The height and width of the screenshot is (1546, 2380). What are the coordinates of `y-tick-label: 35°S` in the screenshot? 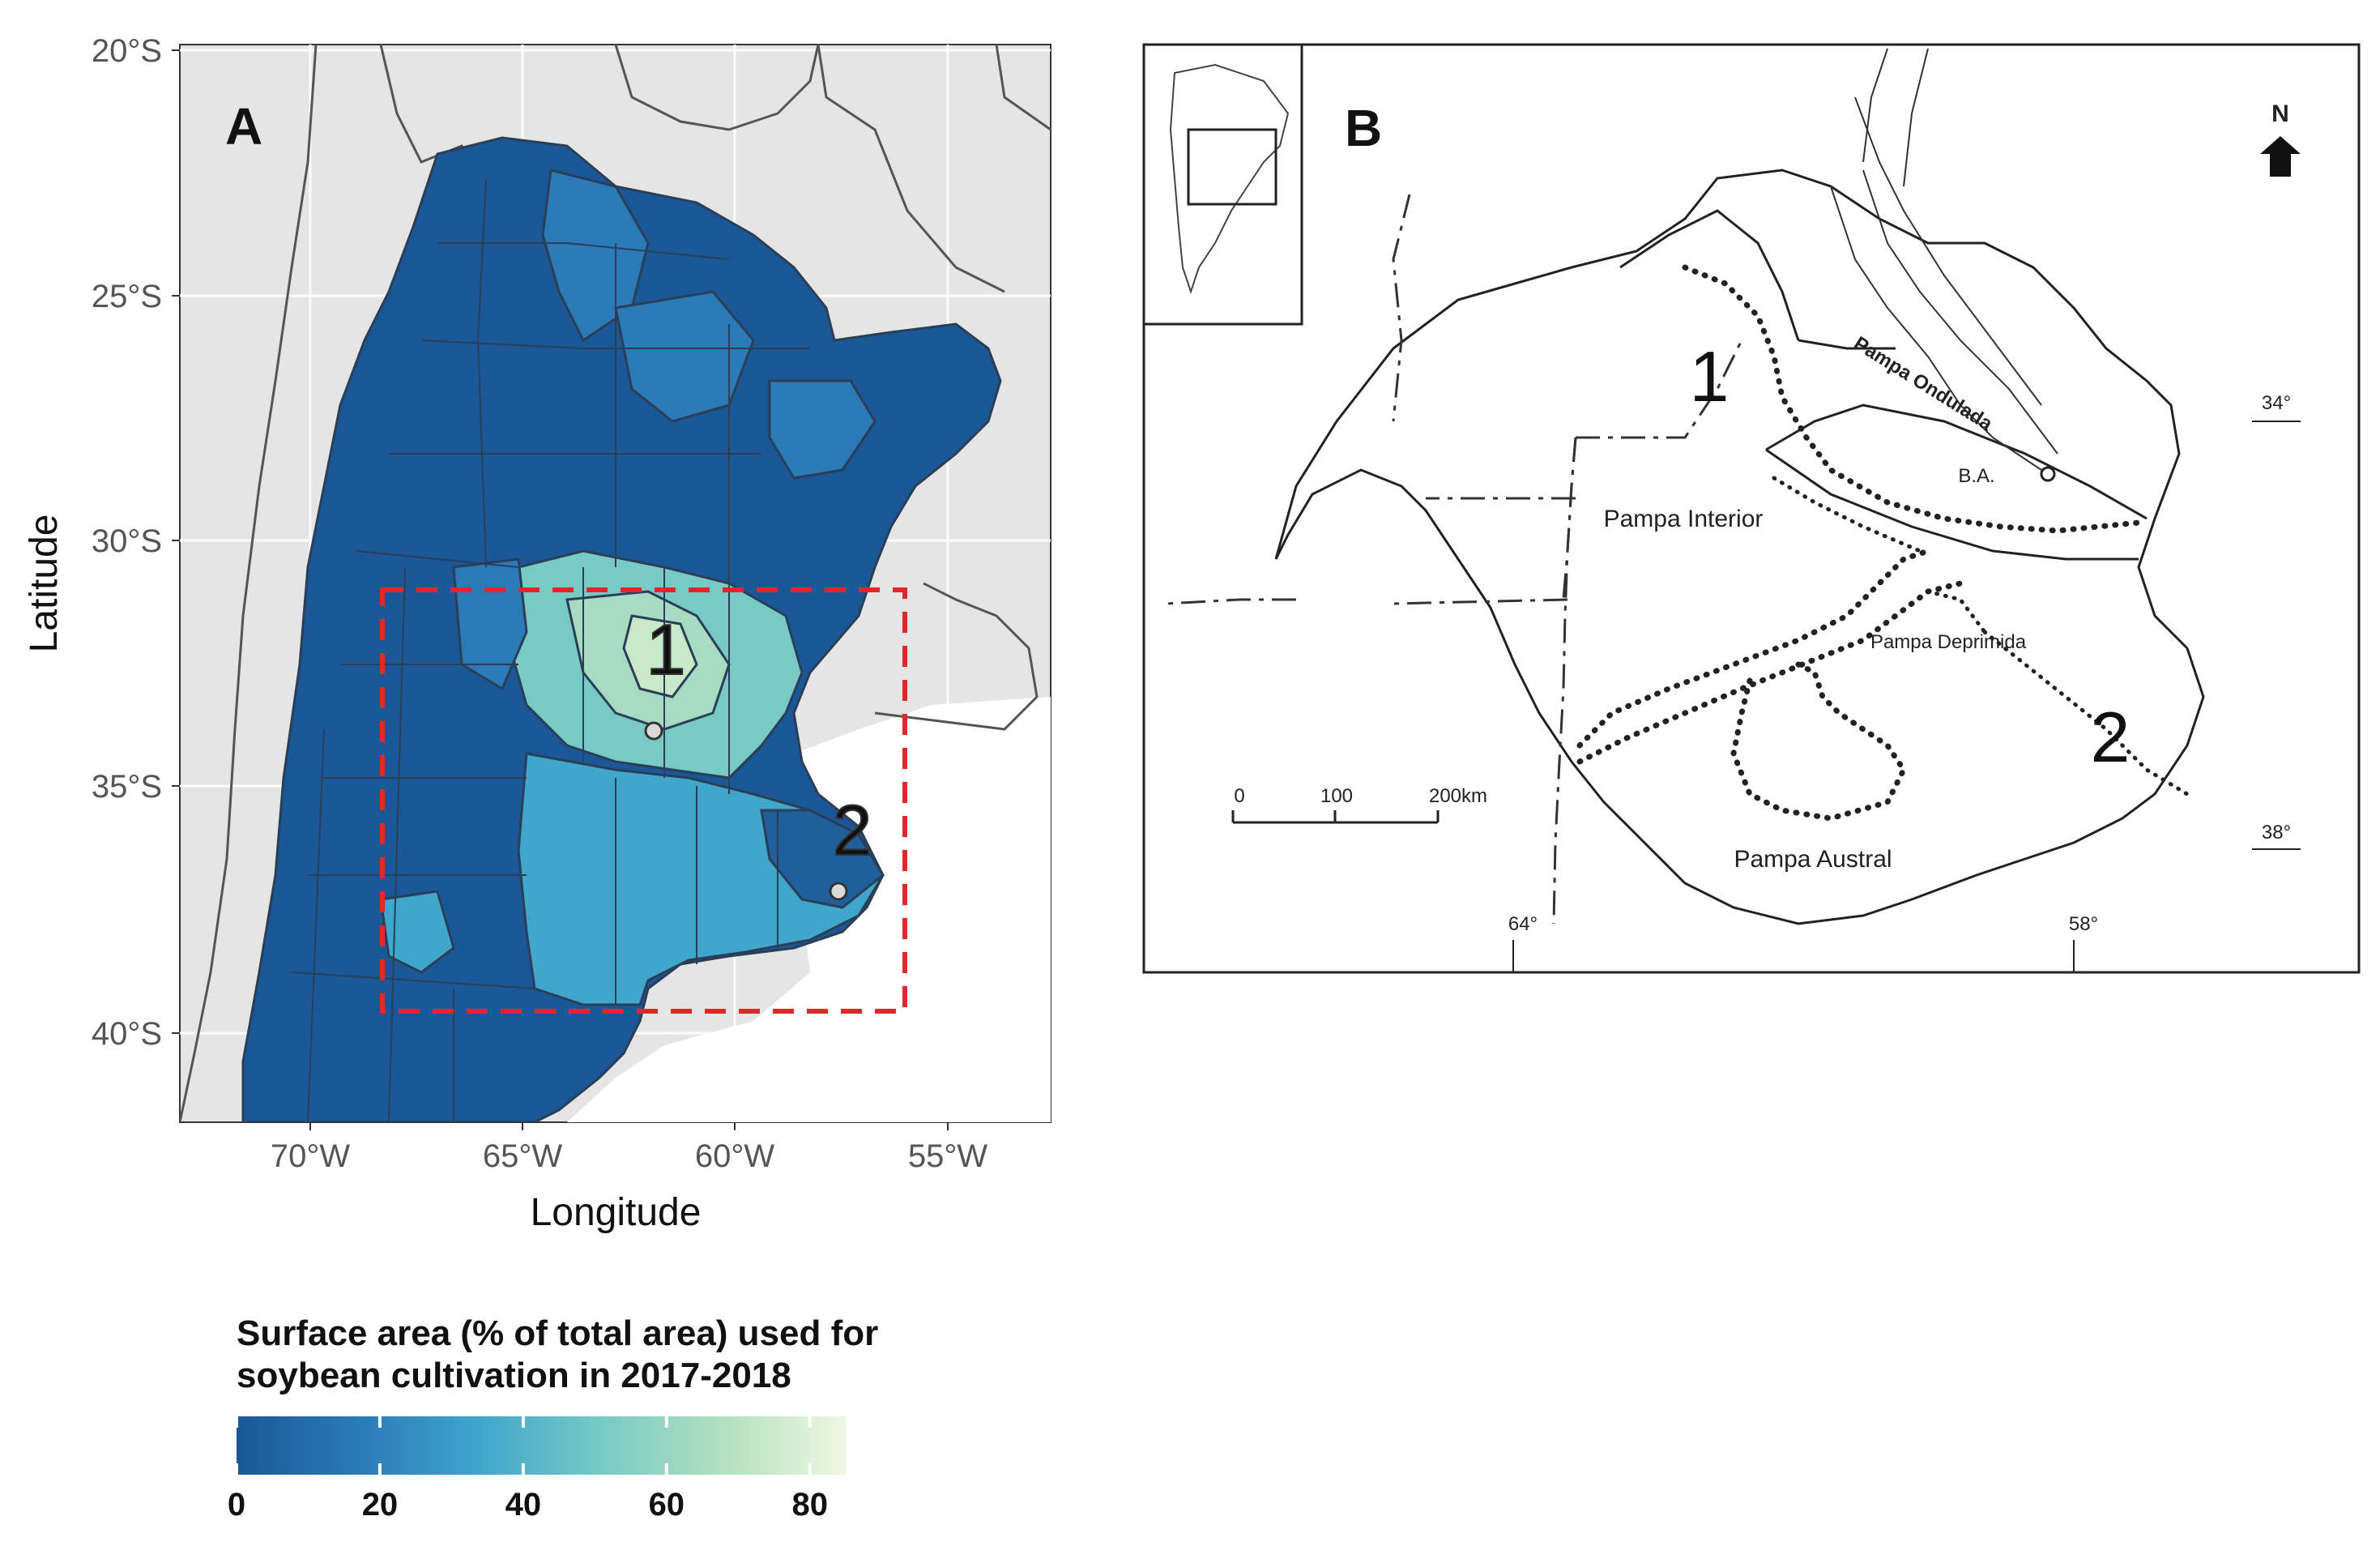 It's located at (127, 787).